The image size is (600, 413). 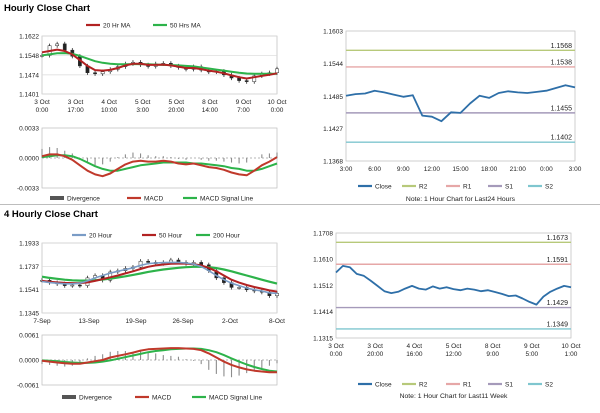 I want to click on four-hourly-levels-x-tick-label: 1:00, so click(x=571, y=354).